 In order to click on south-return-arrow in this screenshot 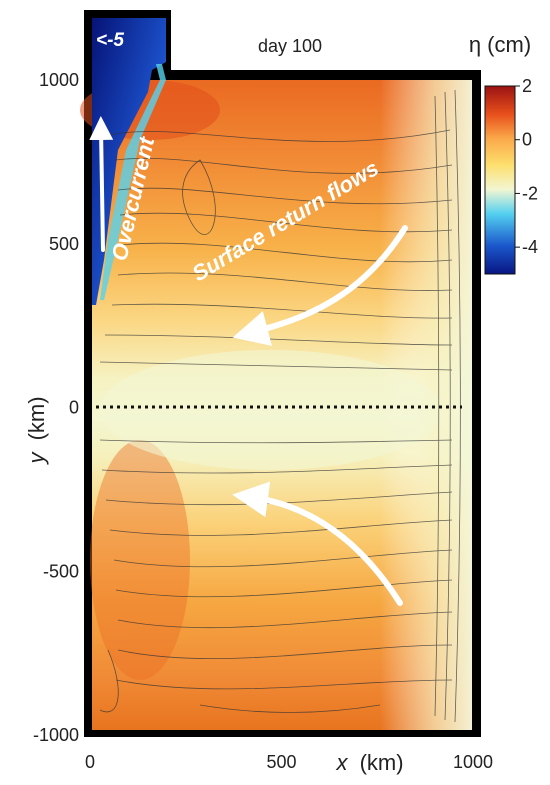, I will do `click(317, 543)`.